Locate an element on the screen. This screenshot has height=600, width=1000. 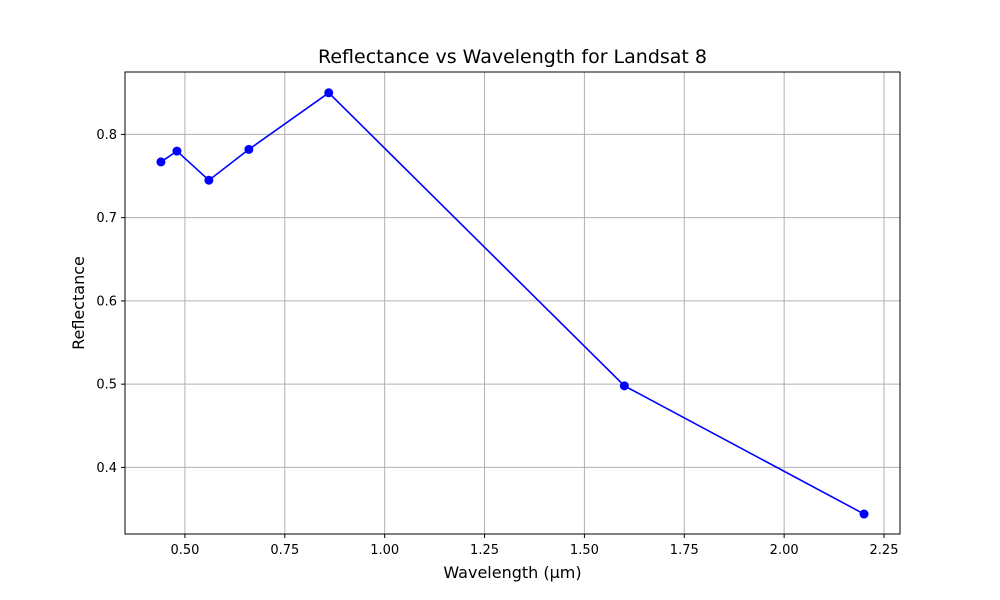
x-tick-label: 1.75 is located at coordinates (684, 550).